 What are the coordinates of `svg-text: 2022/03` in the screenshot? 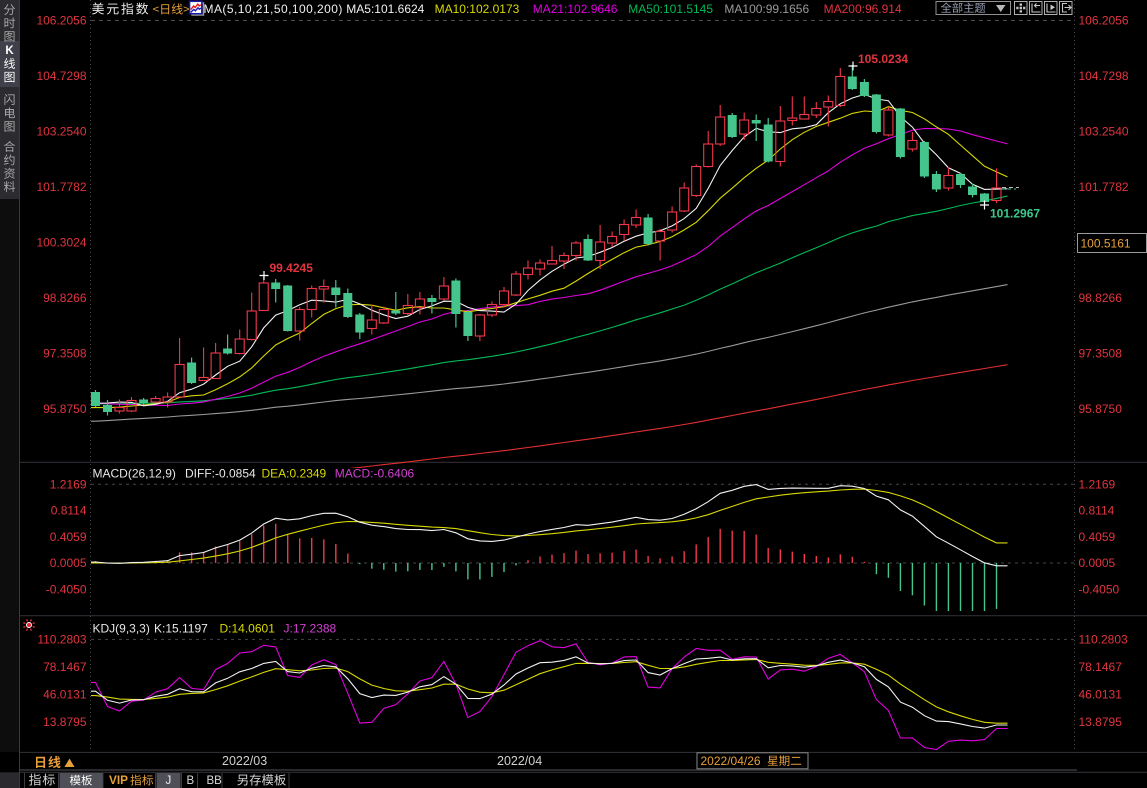 It's located at (244, 761).